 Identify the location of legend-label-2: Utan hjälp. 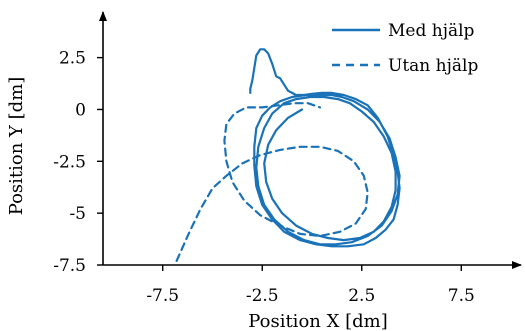
(433, 66).